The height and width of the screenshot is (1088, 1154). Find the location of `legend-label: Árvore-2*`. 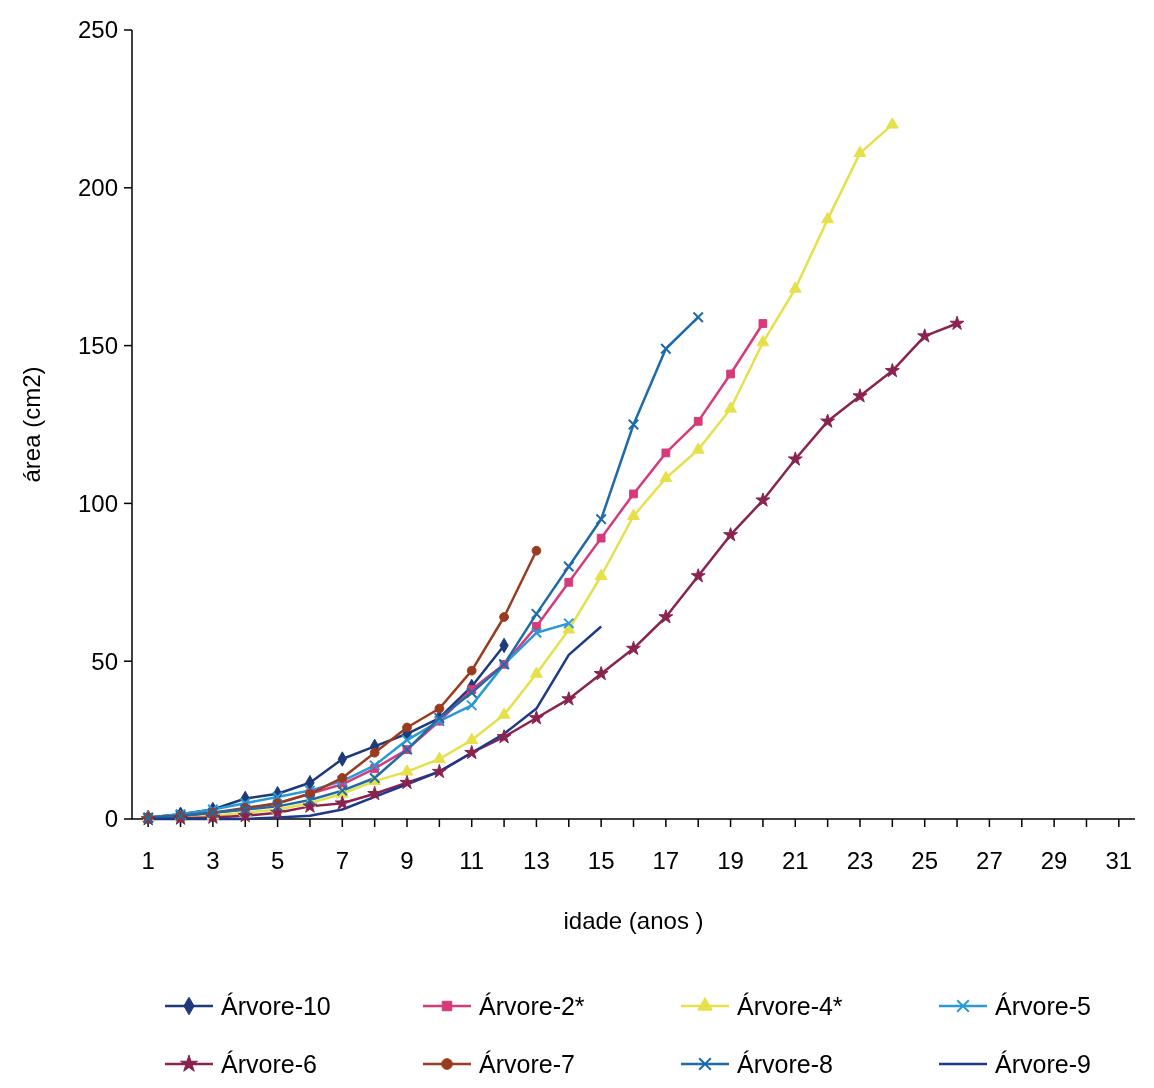

legend-label: Árvore-2* is located at coordinates (532, 1005).